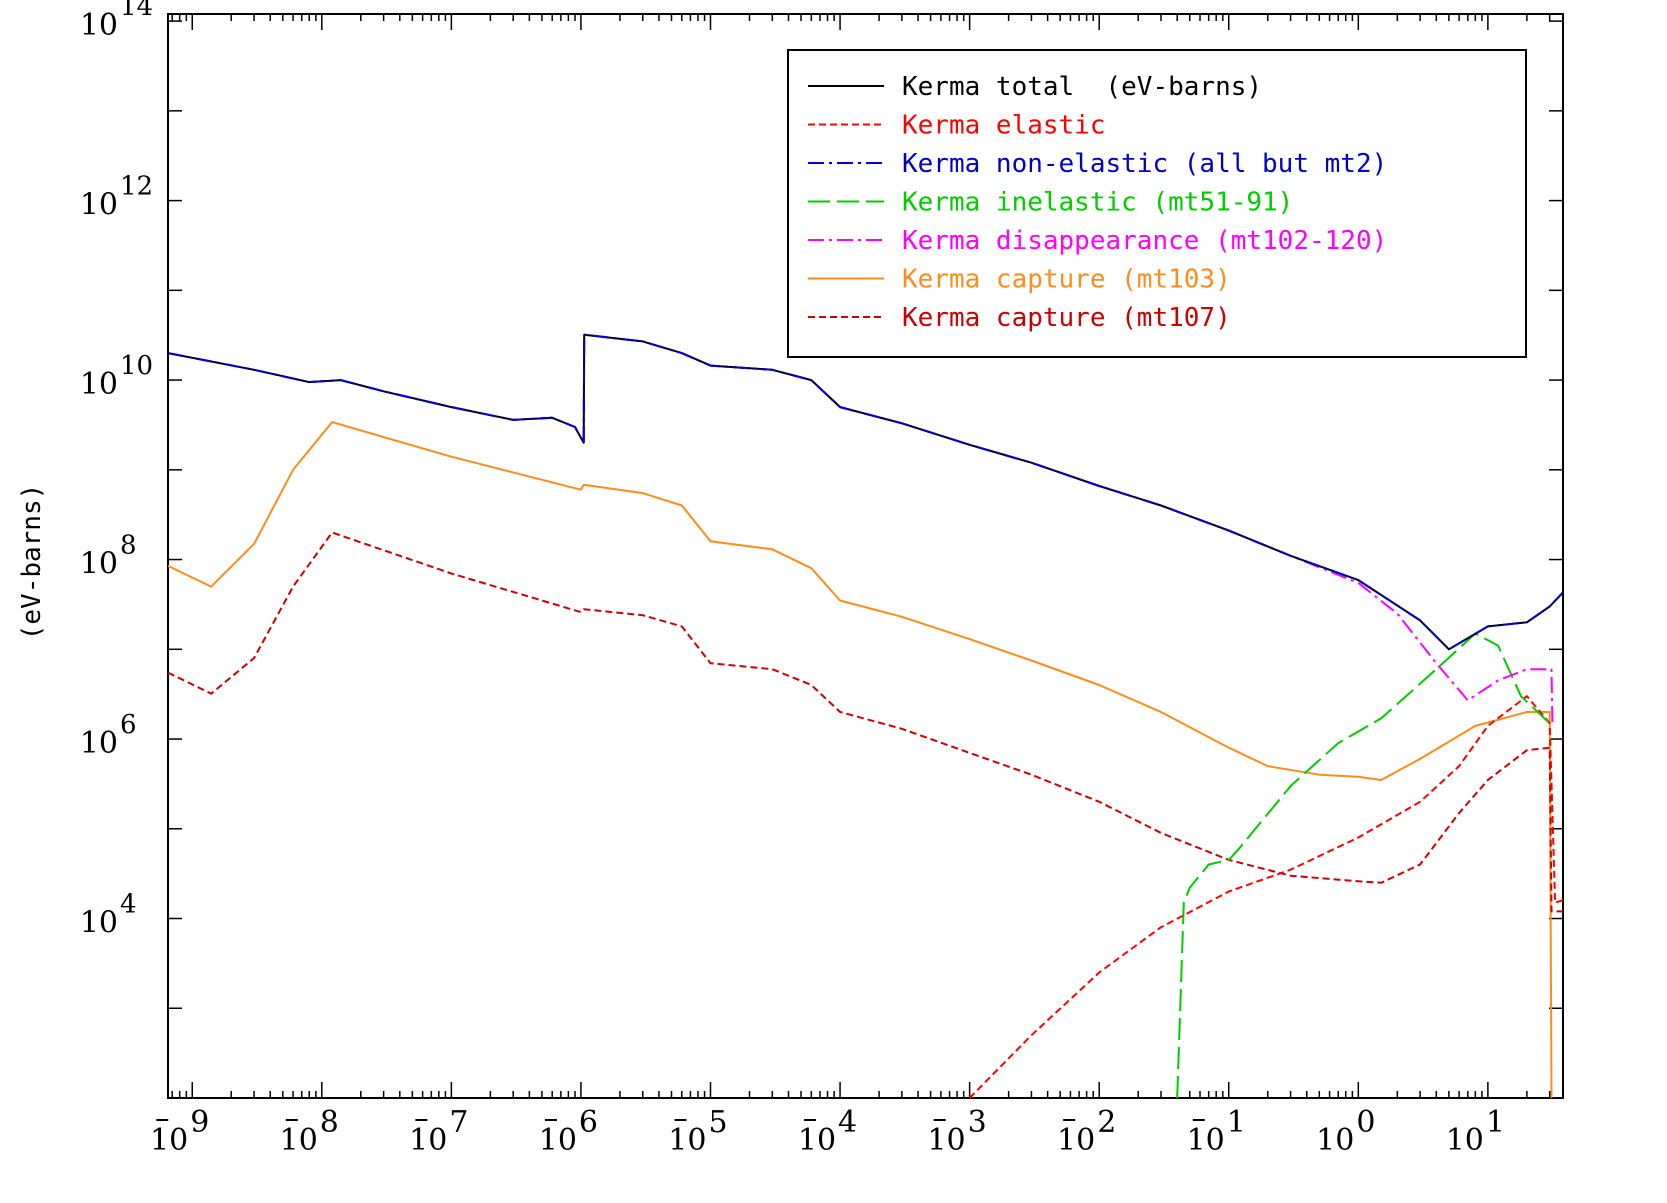  I want to click on x-tick-label-exponent: 7, so click(458, 1122).